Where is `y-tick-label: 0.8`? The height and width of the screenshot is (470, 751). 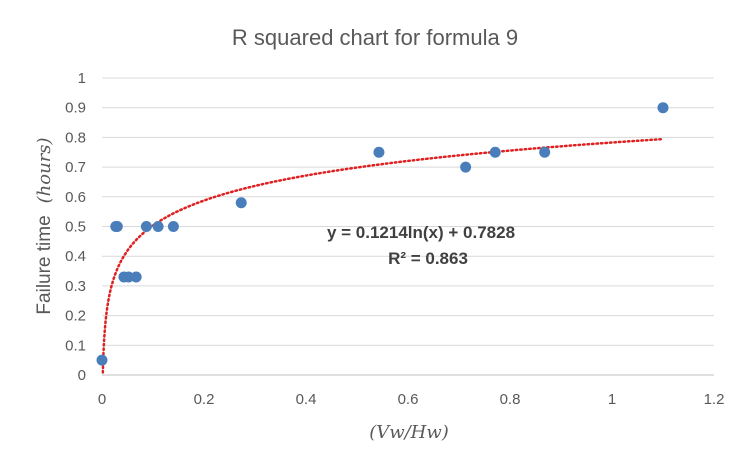 y-tick-label: 0.8 is located at coordinates (75, 137).